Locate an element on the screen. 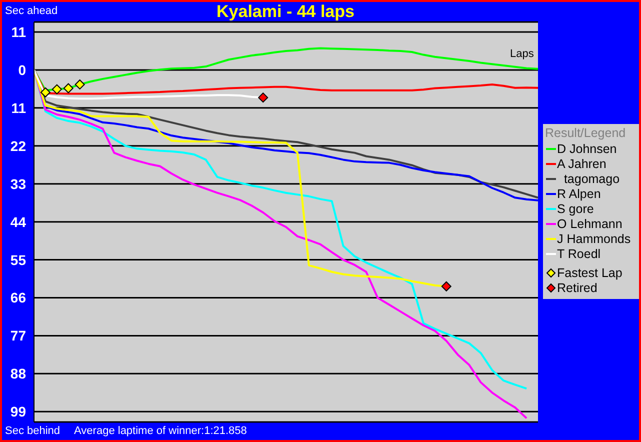 This screenshot has width=641, height=442. legend-label: T Roedl is located at coordinates (579, 253).